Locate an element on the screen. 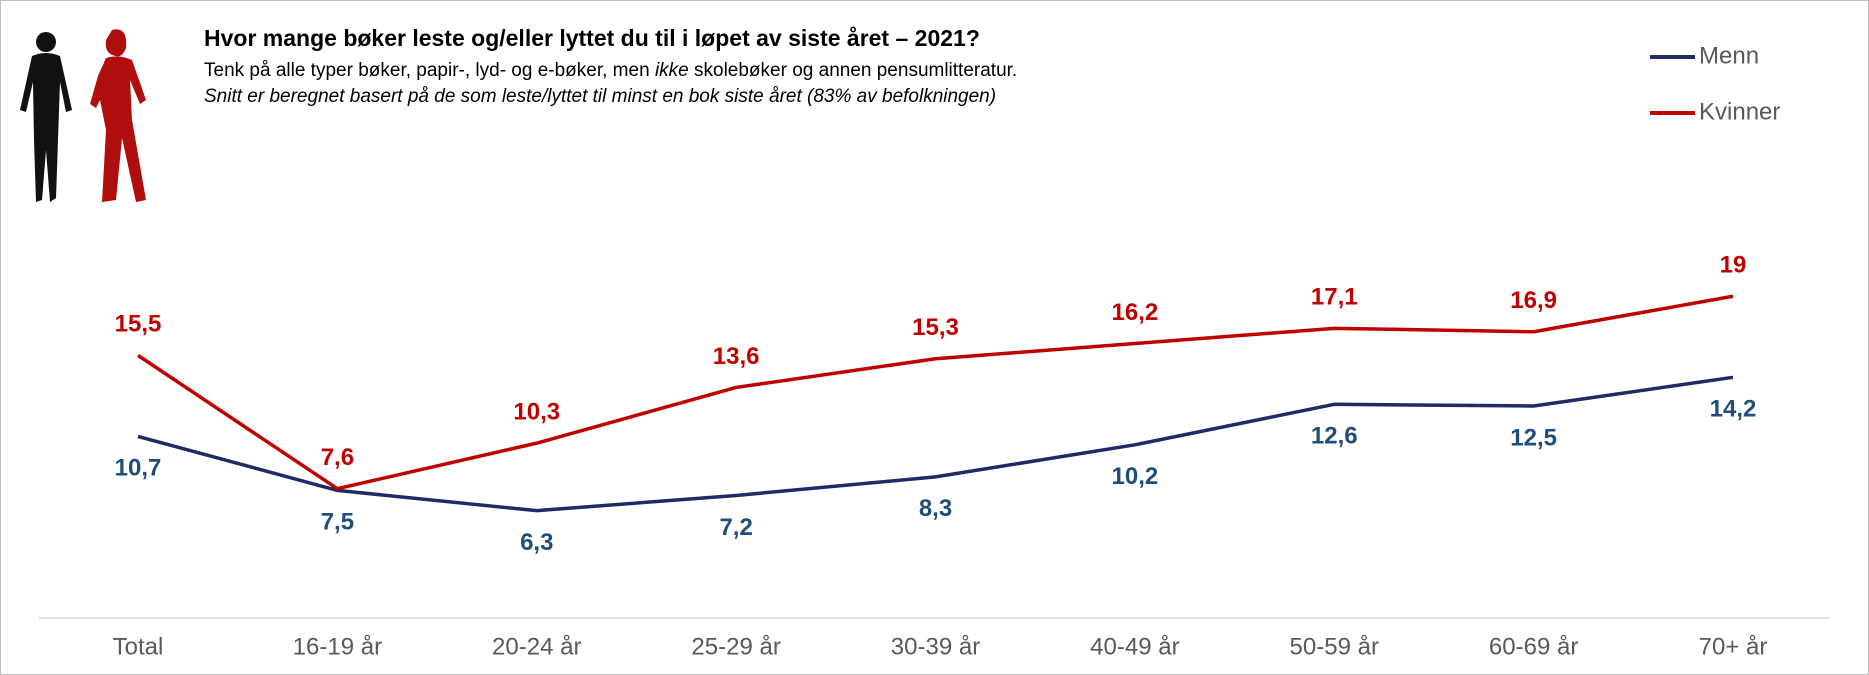  data-label: 12,6 is located at coordinates (1334, 436).